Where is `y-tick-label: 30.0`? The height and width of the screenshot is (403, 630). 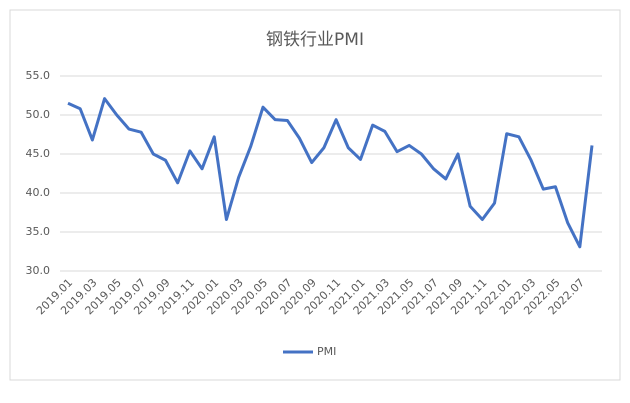
y-tick-label: 30.0 is located at coordinates (38, 270).